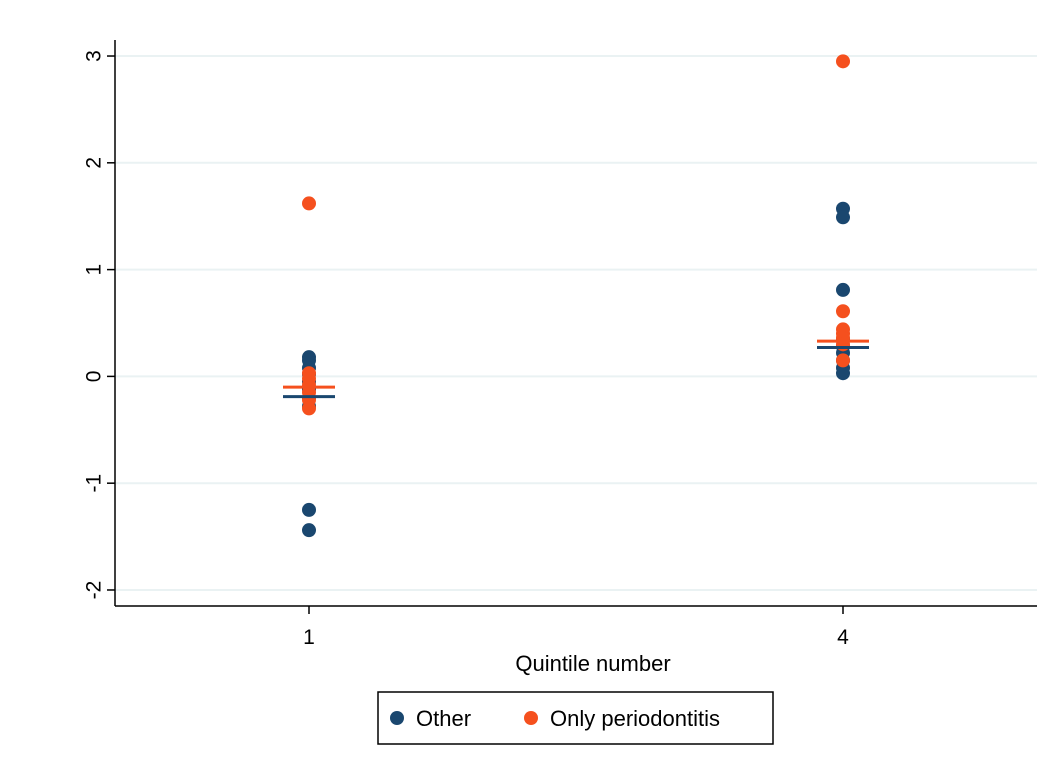 This screenshot has width=1053, height=774. What do you see at coordinates (93, 270) in the screenshot?
I see `y-tick-label: 1` at bounding box center [93, 270].